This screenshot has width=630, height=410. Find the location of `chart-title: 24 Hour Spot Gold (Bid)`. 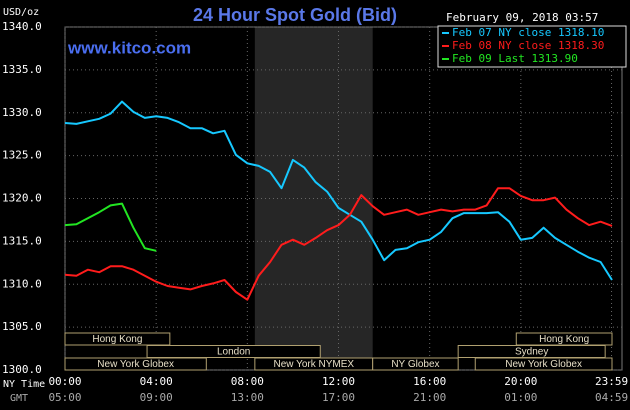

chart-title: 24 Hour Spot Gold (Bid) is located at coordinates (295, 15).